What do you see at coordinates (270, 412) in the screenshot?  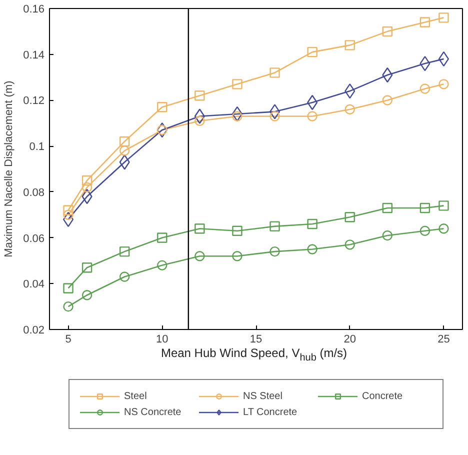 I see `legend-label: LT Concrete` at bounding box center [270, 412].